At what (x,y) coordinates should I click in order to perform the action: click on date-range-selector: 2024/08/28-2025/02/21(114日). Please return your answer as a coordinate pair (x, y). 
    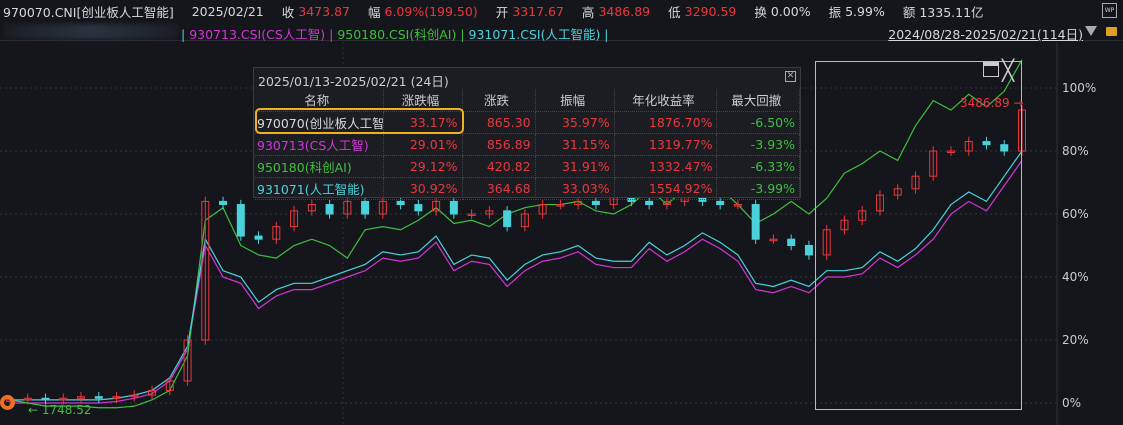
    Looking at the image, I should click on (985, 34).